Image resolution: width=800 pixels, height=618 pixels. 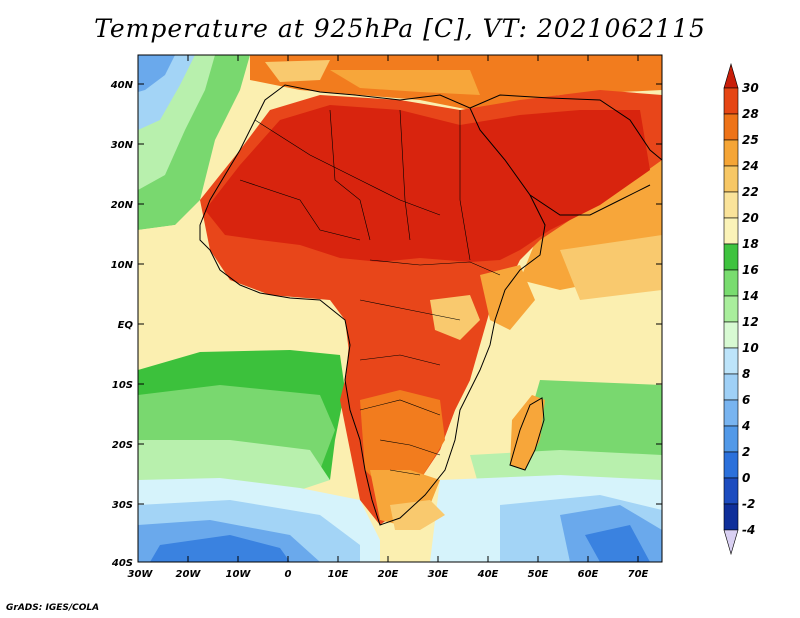 I want to click on colorbar-label: 2, so click(x=746, y=452).